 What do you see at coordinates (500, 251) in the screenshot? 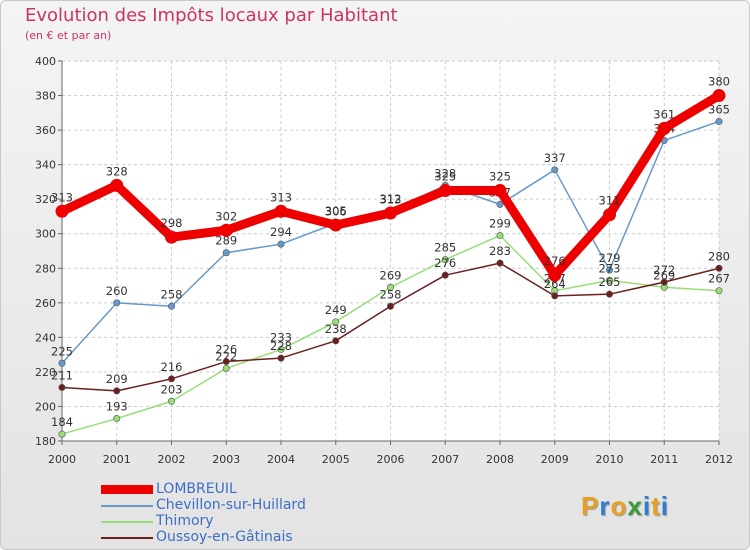
I see `data-label: 283` at bounding box center [500, 251].